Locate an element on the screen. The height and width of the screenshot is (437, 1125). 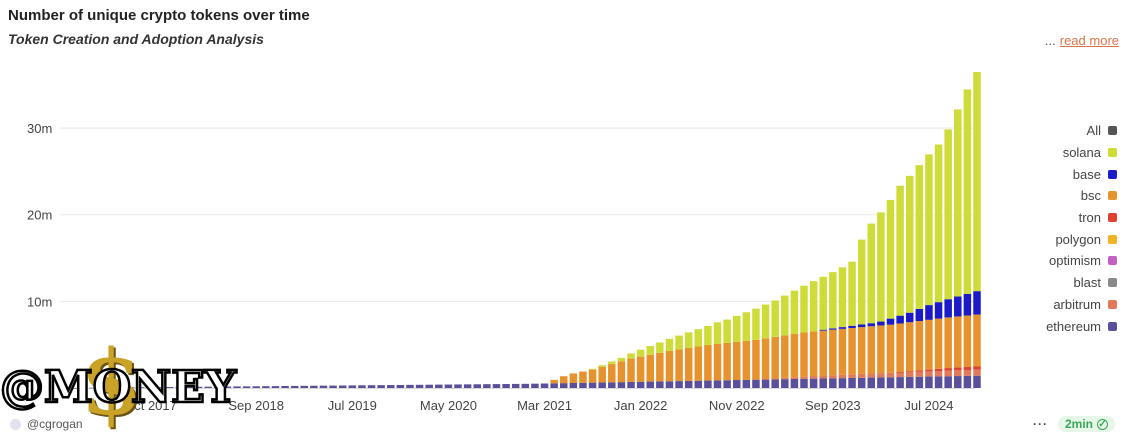
legend-item-ethereum: ethereum is located at coordinates (1057, 326).